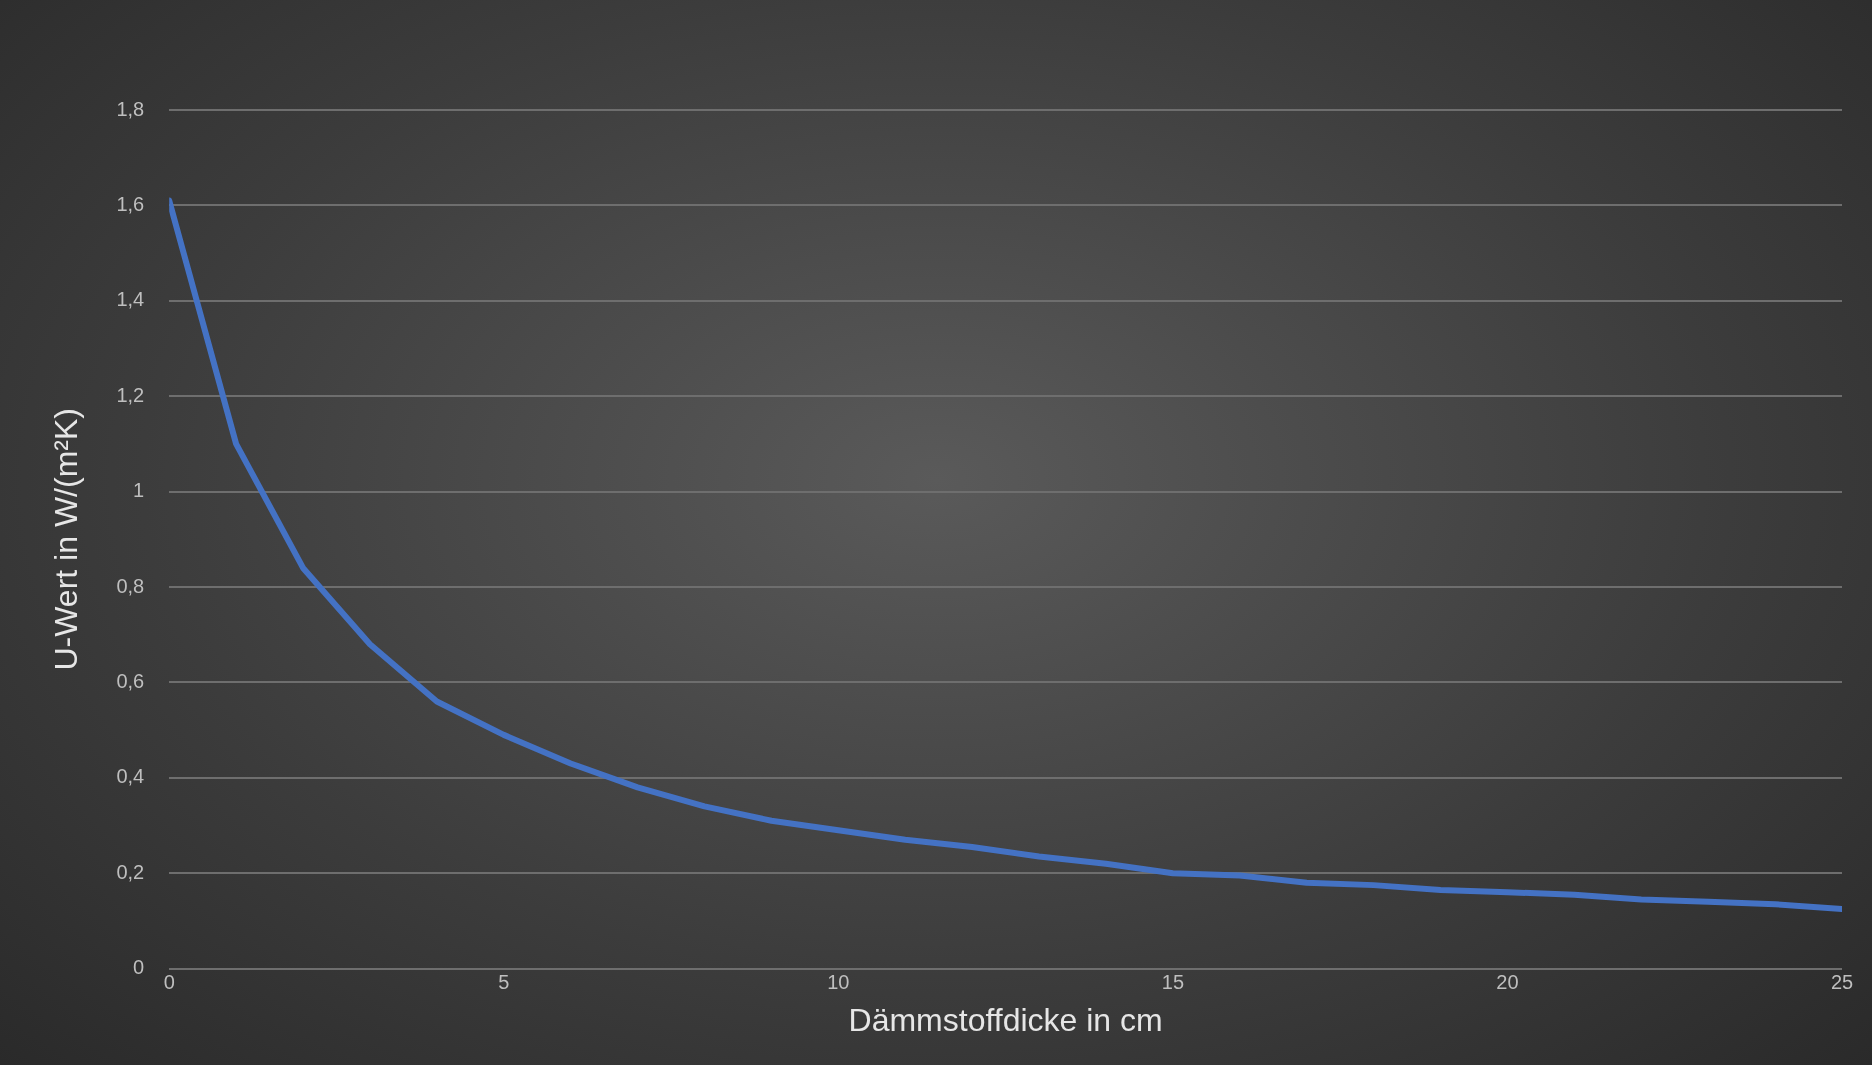 The width and height of the screenshot is (1872, 1065). Describe the element at coordinates (130, 776) in the screenshot. I see `y-tick-label: 0,4` at that location.